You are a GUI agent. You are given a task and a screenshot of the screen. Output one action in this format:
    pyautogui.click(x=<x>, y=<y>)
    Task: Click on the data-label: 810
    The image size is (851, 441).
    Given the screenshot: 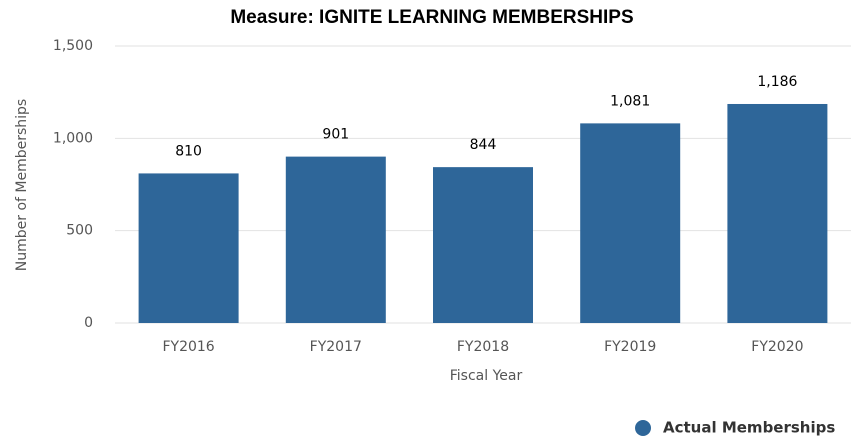 What is the action you would take?
    pyautogui.click(x=188, y=151)
    